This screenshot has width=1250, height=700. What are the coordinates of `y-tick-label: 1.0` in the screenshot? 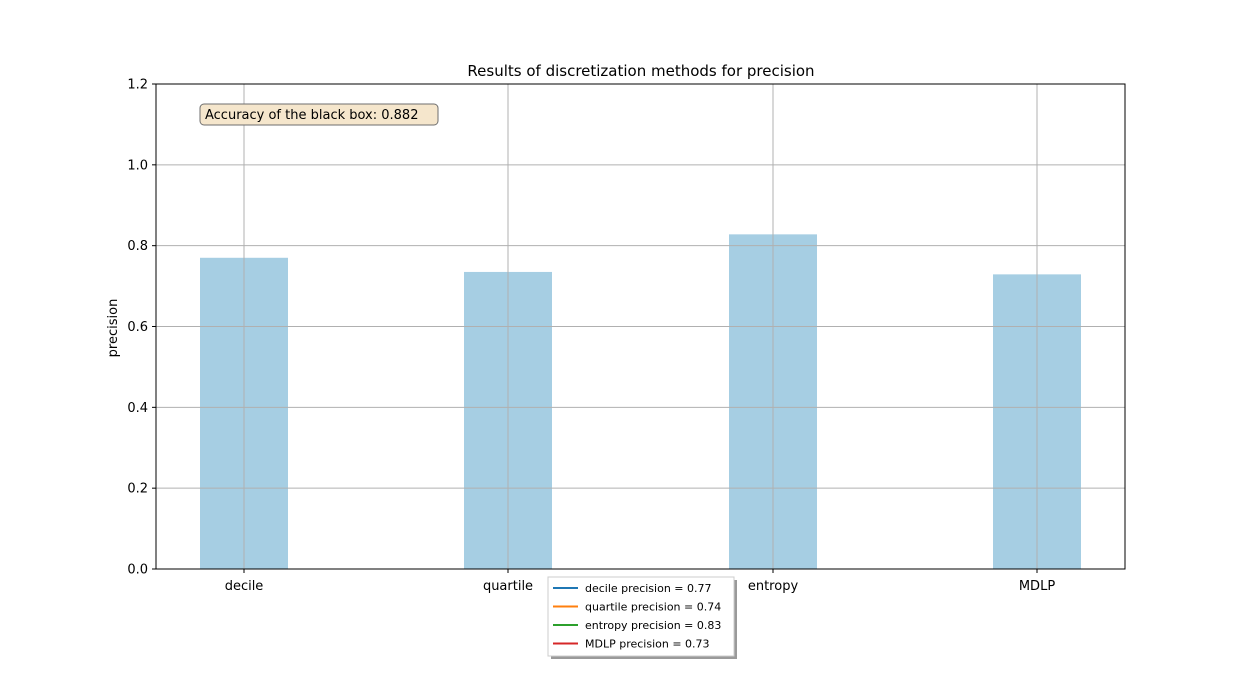 It's located at (137, 165).